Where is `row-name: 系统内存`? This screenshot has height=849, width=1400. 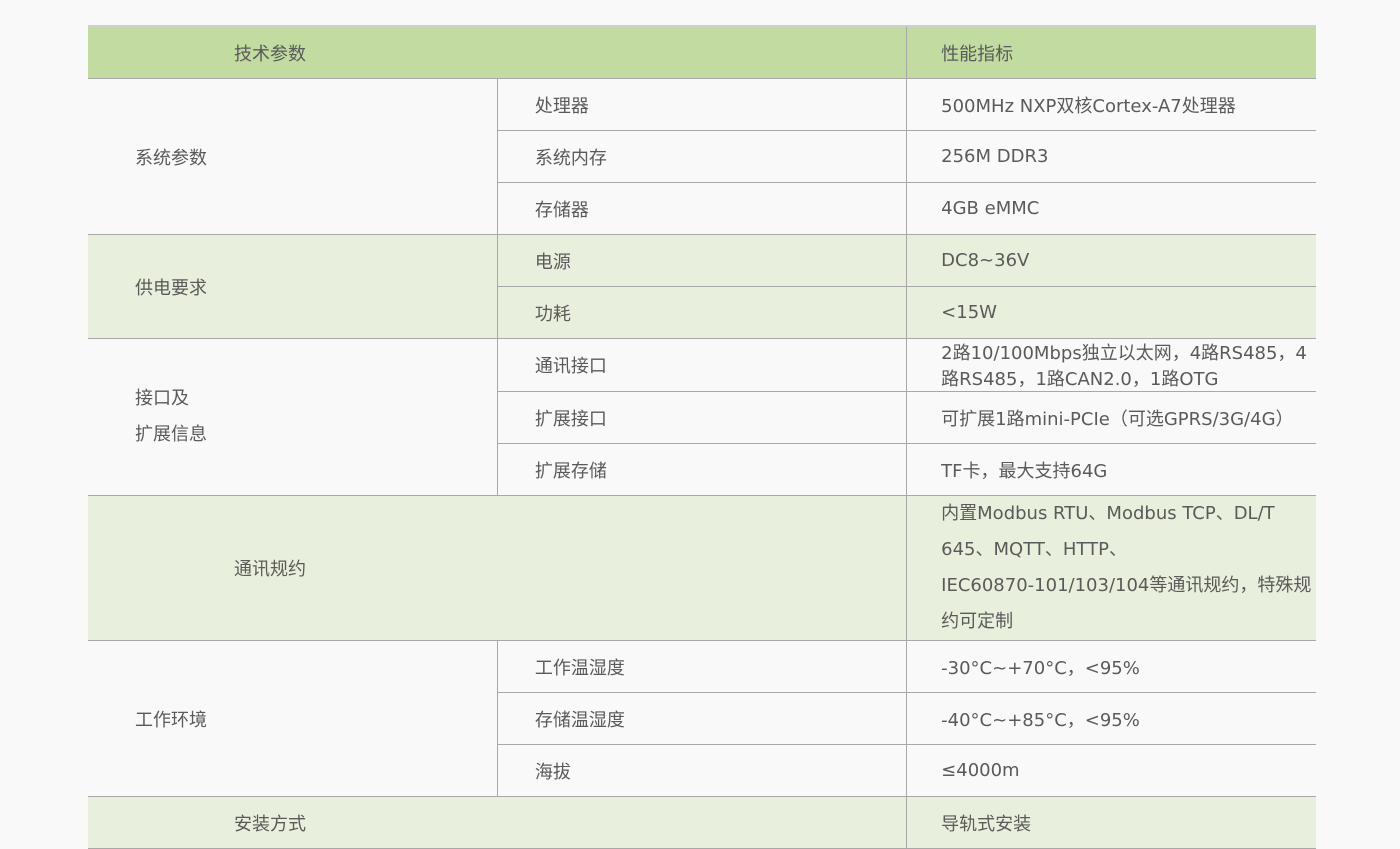
row-name: 系统内存 is located at coordinates (701, 156).